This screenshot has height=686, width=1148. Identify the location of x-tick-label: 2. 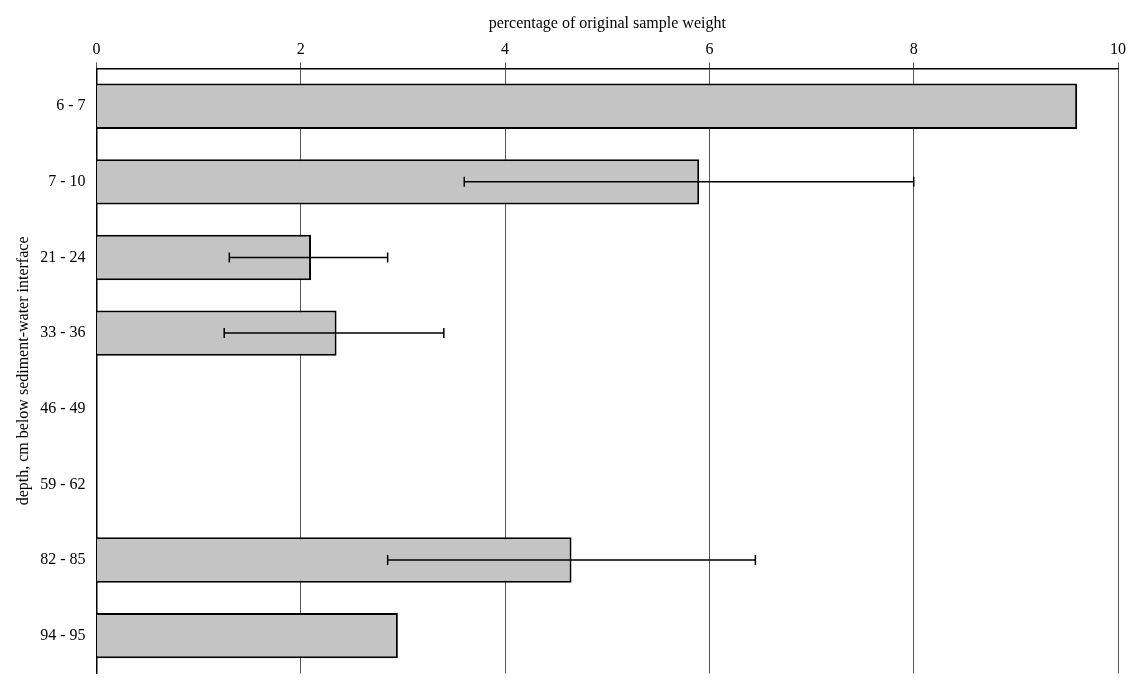
(300, 48).